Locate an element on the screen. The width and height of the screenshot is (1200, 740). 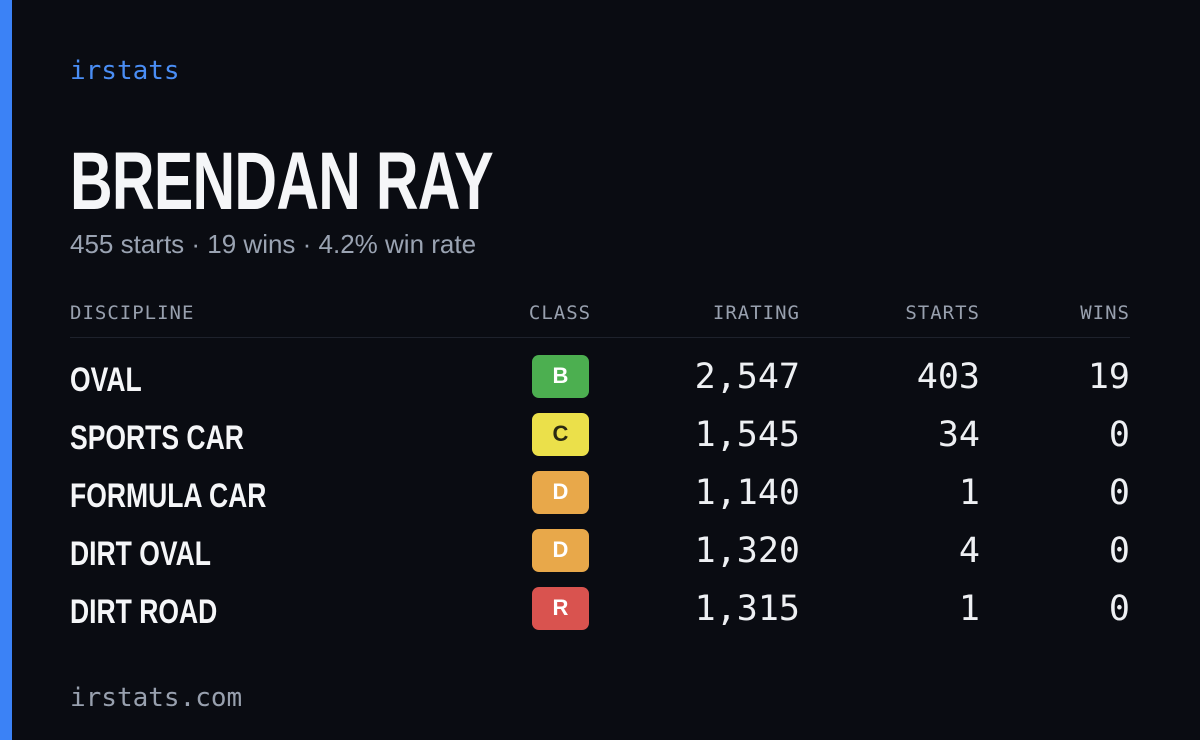
footer-url: irstats.com is located at coordinates (156, 698).